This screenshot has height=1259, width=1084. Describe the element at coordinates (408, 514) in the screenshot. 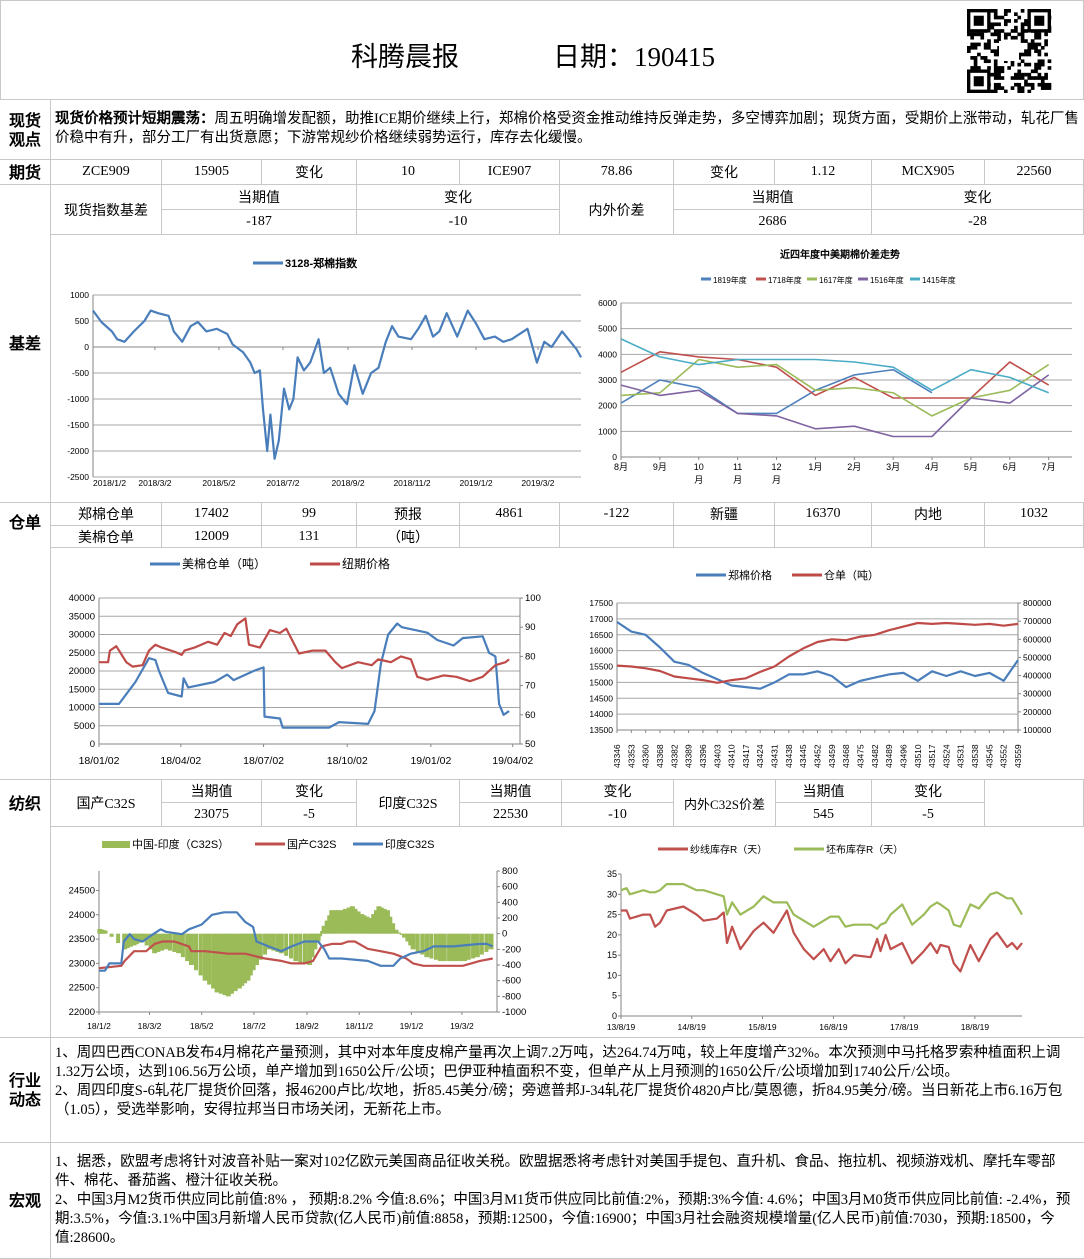

I see `warehouse-cell: 预报` at that location.